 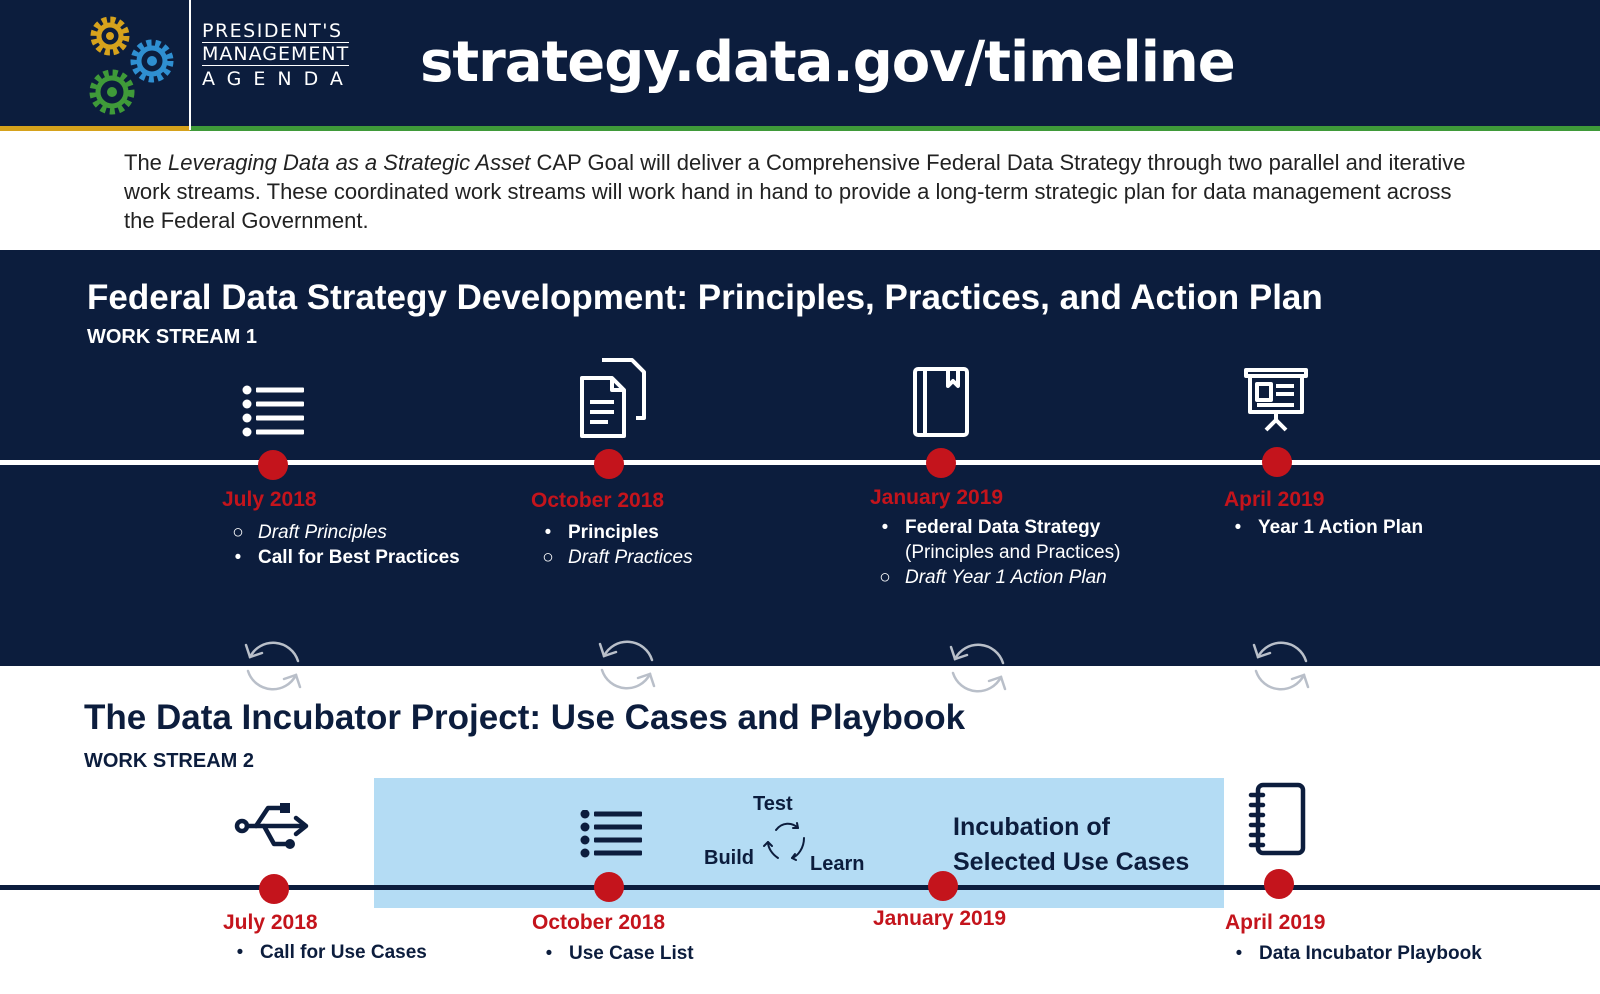 What do you see at coordinates (599, 922) in the screenshot?
I see `ws2-milestone-date: October 2018` at bounding box center [599, 922].